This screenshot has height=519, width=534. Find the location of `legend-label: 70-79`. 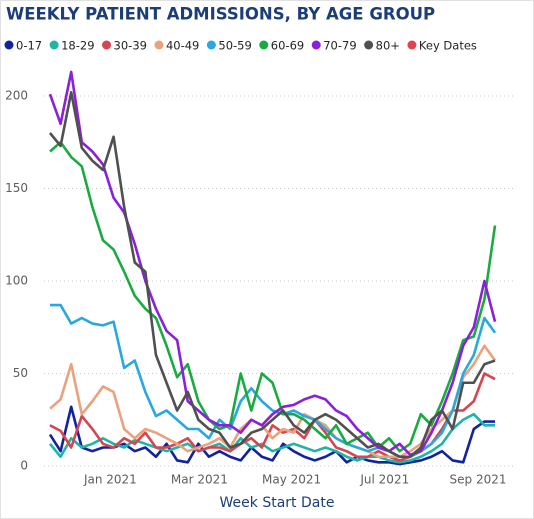

legend-label: 70-79 is located at coordinates (339, 46).